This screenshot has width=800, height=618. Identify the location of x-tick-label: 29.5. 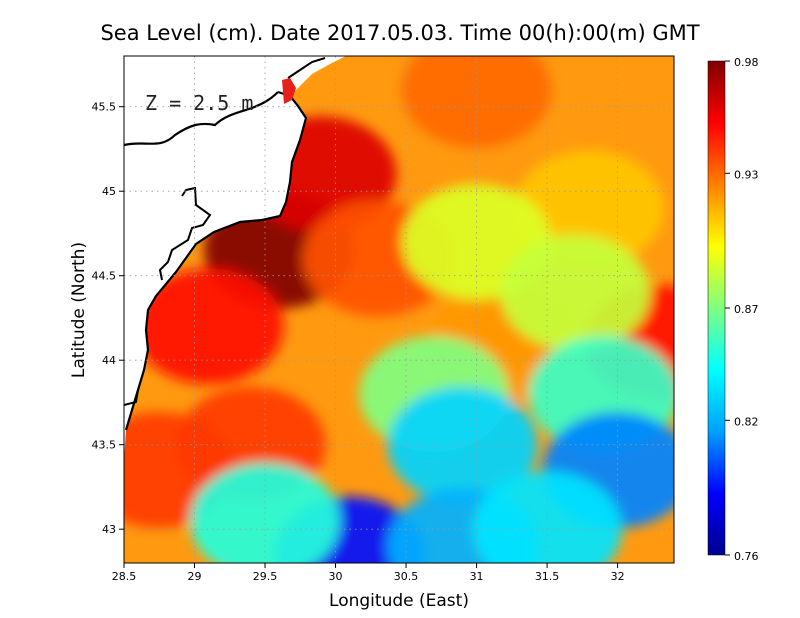
(265, 576).